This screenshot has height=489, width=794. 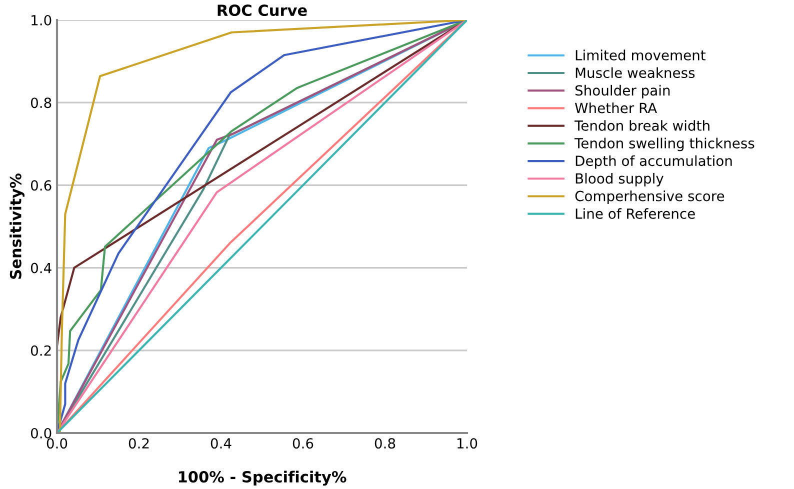 What do you see at coordinates (641, 55) in the screenshot?
I see `legend-label: Limited movement` at bounding box center [641, 55].